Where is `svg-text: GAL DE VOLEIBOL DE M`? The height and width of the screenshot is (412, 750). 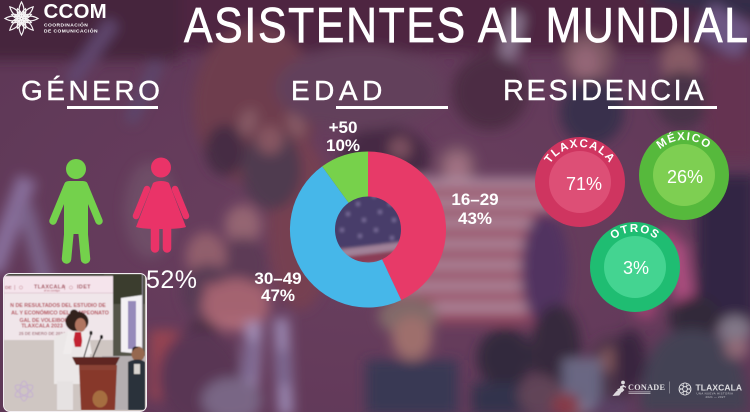
svg-text: GAL DE VOLEIBOL DE M is located at coordinates (51, 321).